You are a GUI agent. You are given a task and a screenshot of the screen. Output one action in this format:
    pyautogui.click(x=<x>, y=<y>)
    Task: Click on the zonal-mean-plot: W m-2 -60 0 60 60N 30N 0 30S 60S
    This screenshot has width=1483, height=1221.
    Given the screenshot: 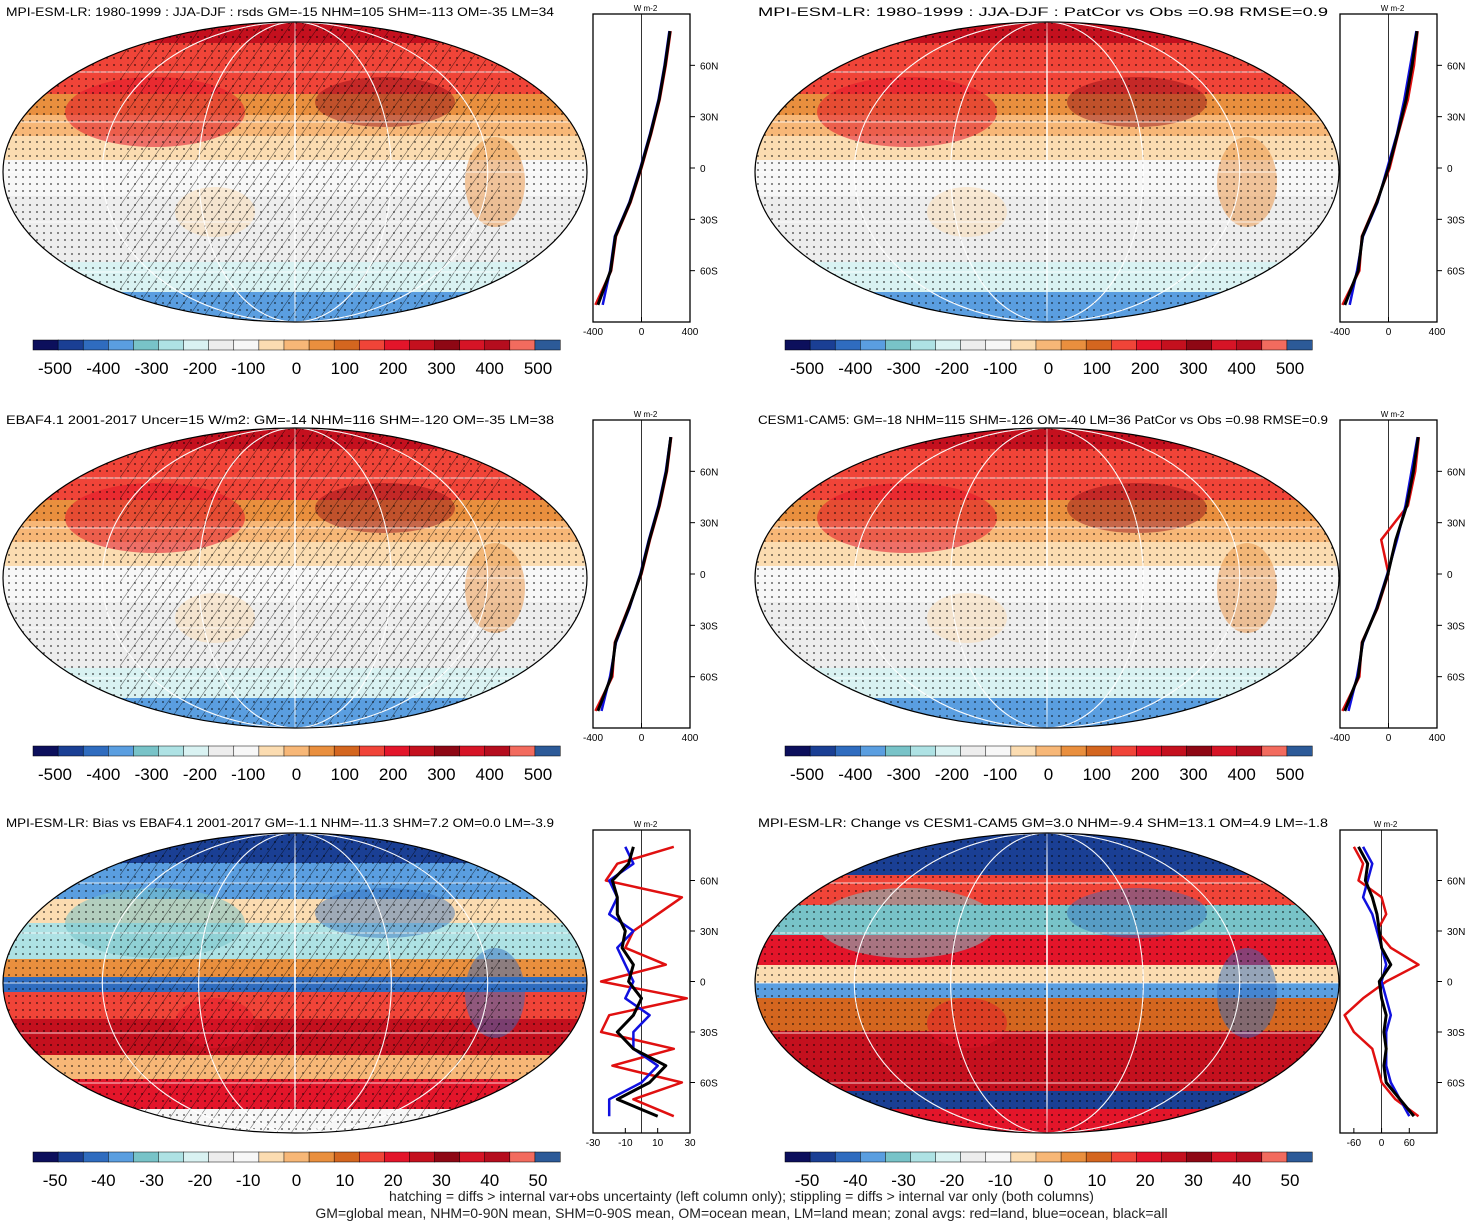 What is the action you would take?
    pyautogui.click(x=1402, y=984)
    